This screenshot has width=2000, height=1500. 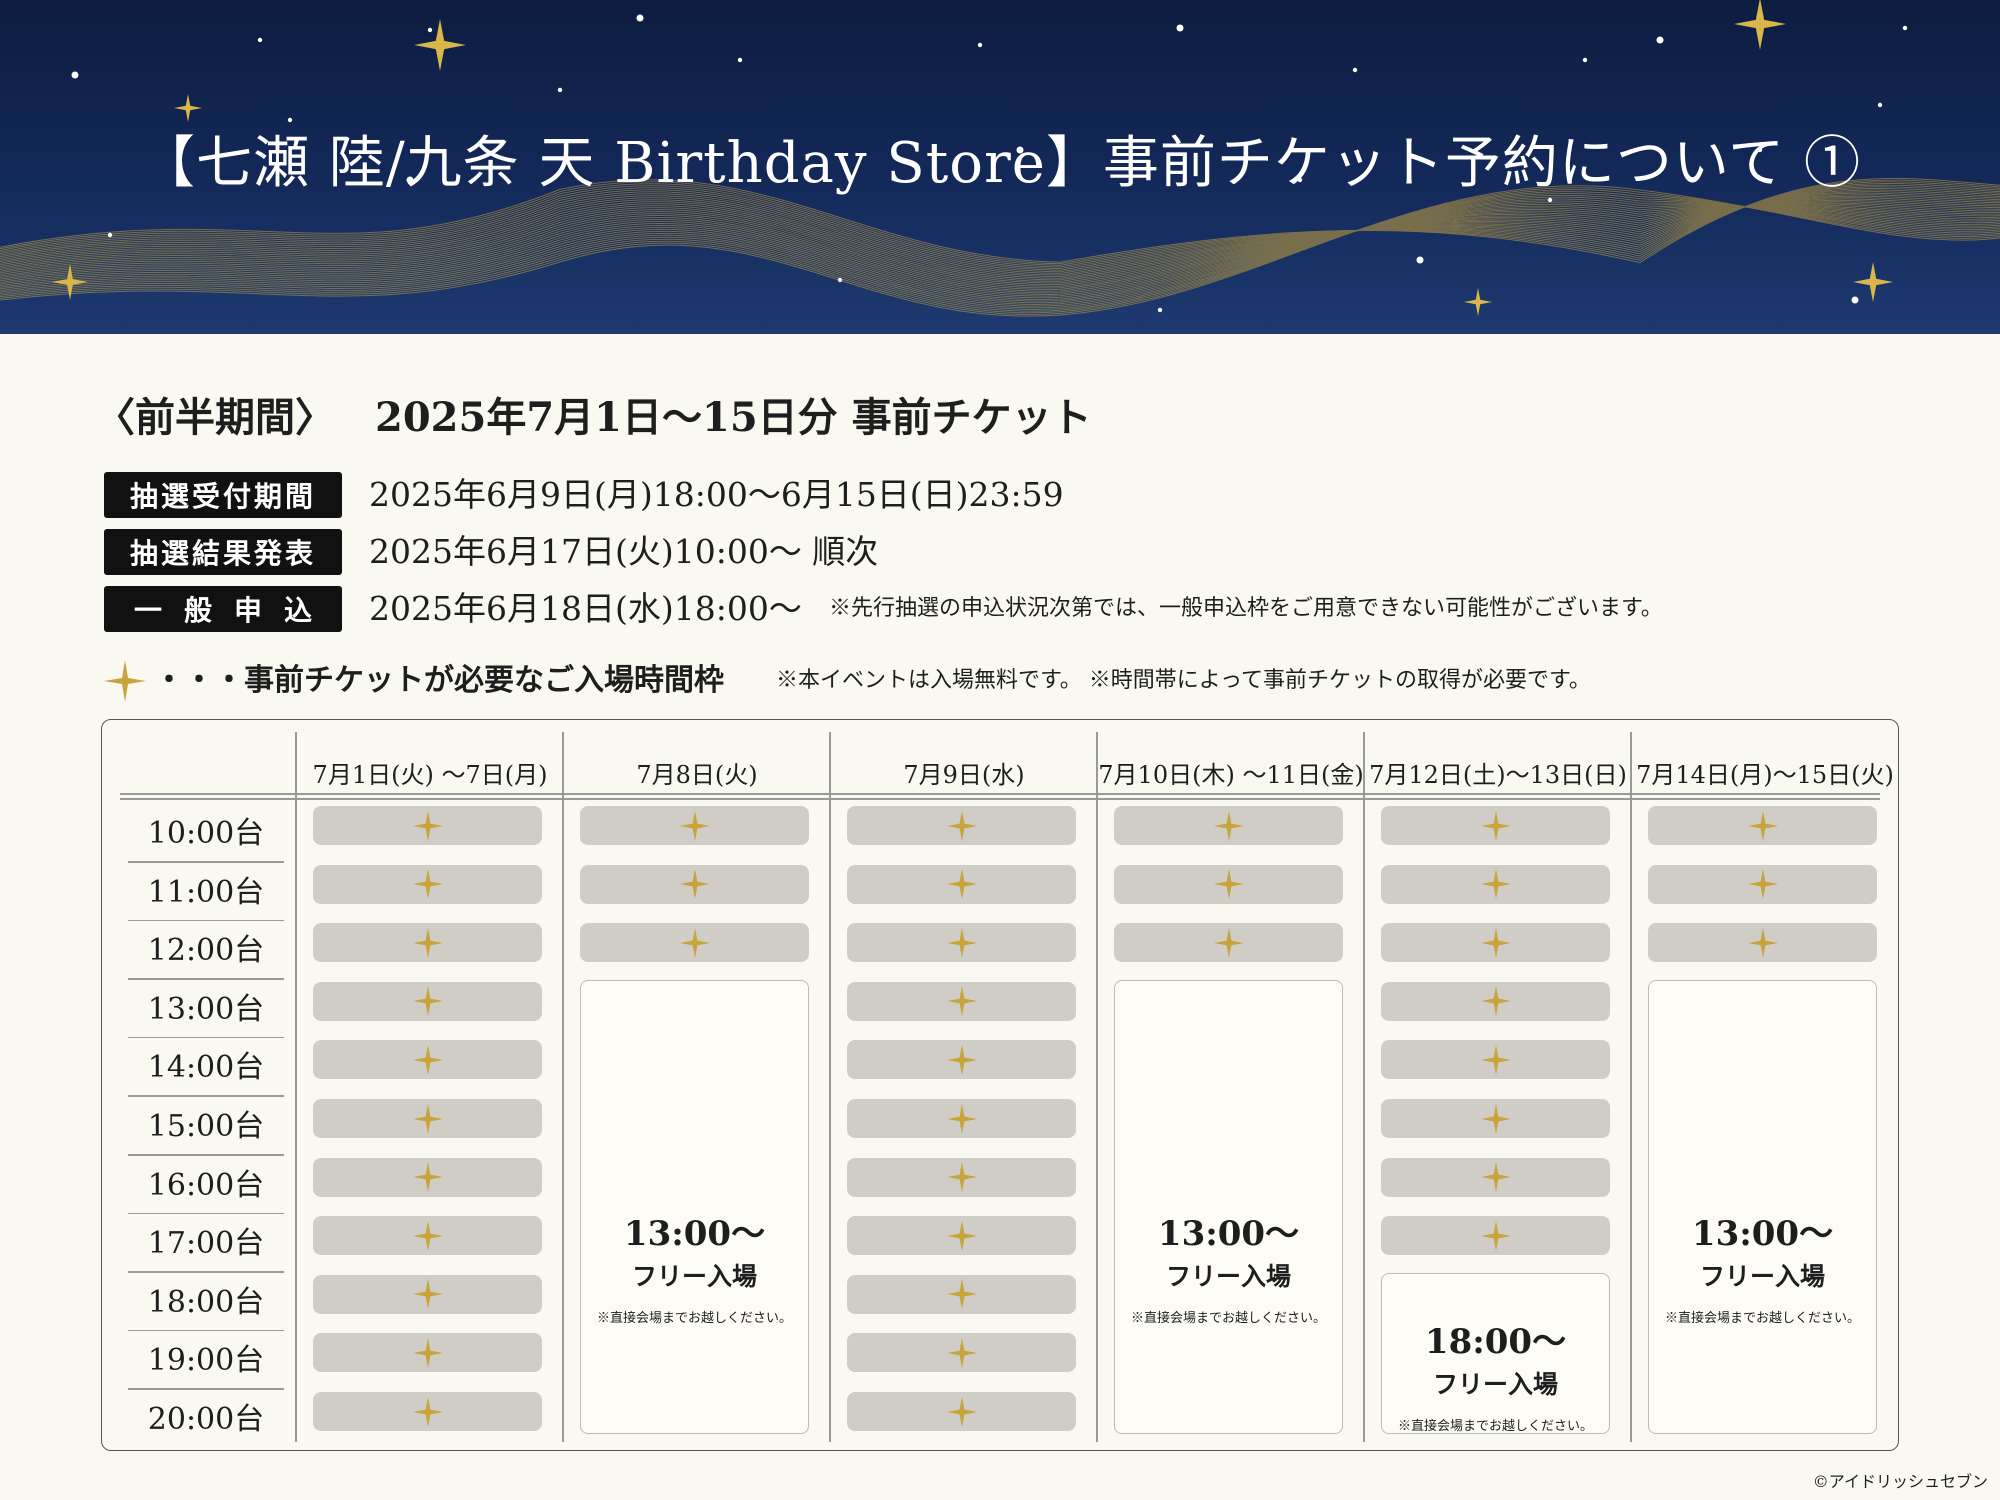 I want to click on day-header: 7月10日(木) 〜11日(金), so click(x=1231, y=775).